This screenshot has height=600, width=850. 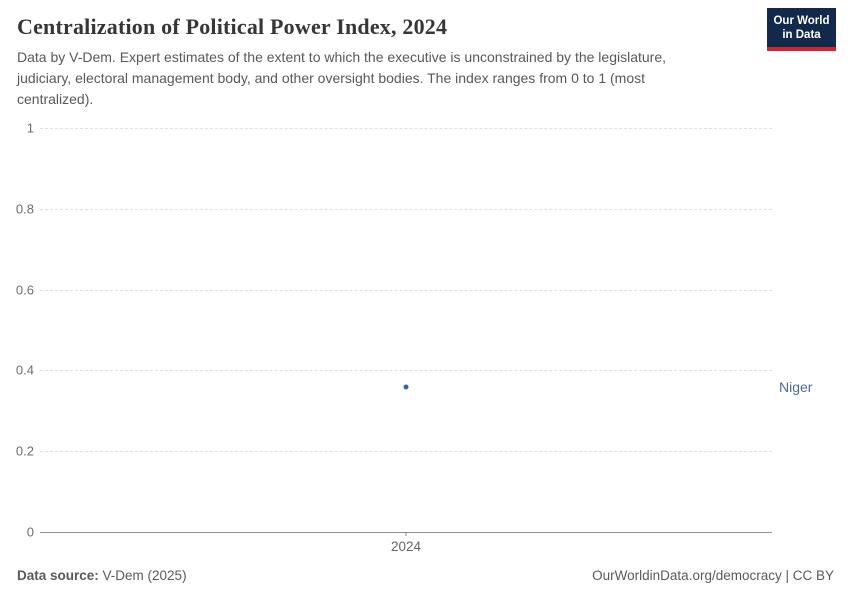 What do you see at coordinates (796, 386) in the screenshot?
I see `entity-label: Niger` at bounding box center [796, 386].